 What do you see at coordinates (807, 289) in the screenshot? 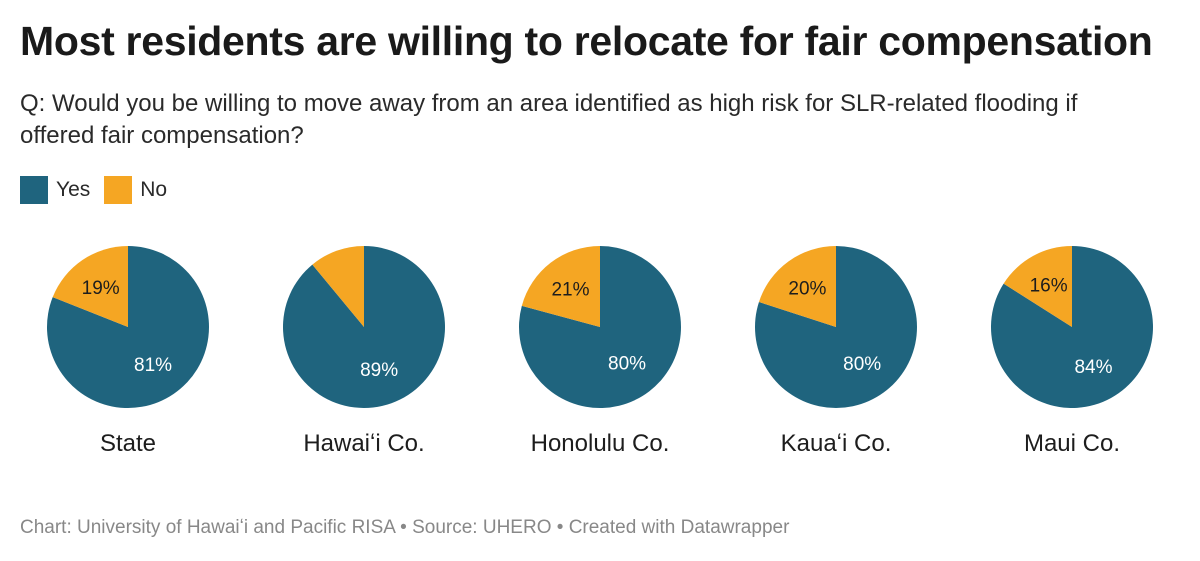
I see `data-label-no-kaua-i-co: 20%` at bounding box center [807, 289].